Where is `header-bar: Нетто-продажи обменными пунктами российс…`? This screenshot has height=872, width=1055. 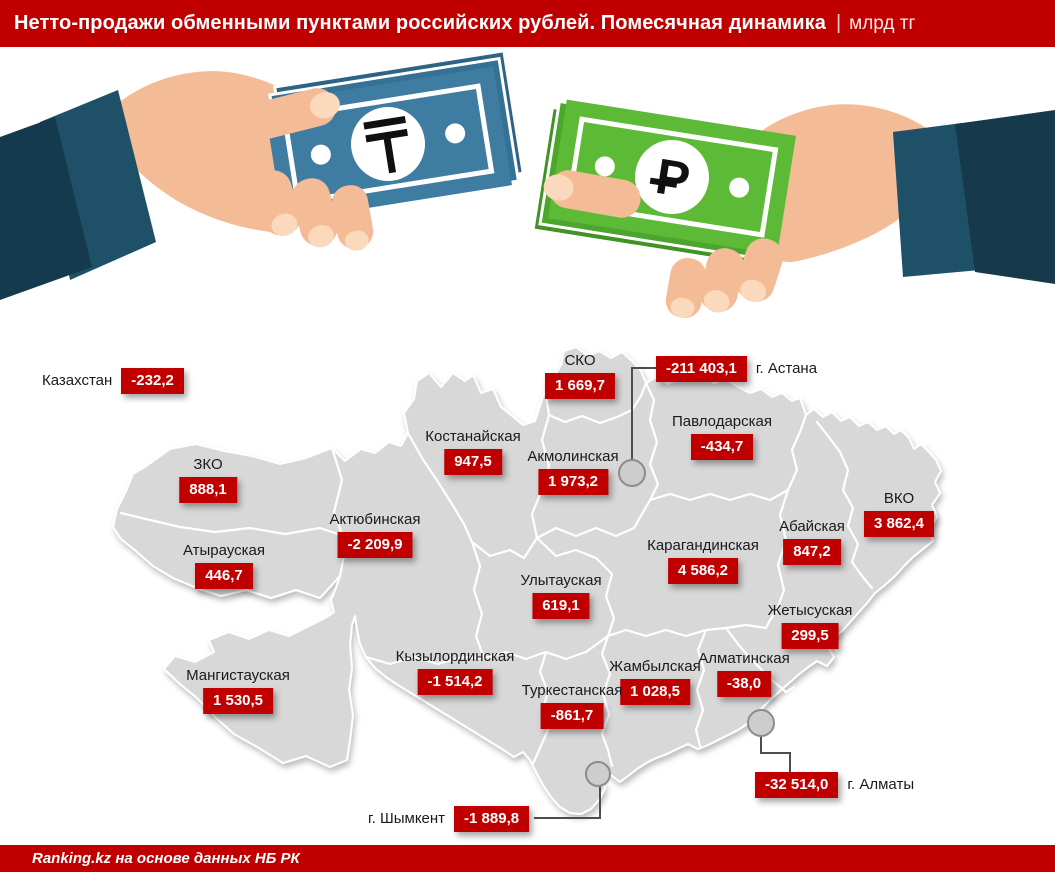 header-bar: Нетто-продажи обменными пунктами российс… is located at coordinates (527, 23).